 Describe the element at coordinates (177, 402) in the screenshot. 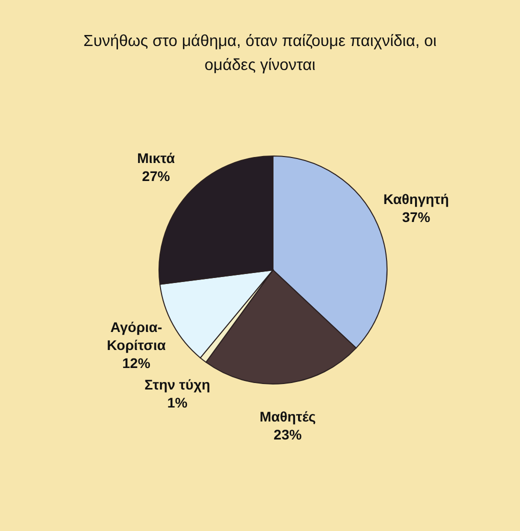

I see `data-label: 1%` at that location.